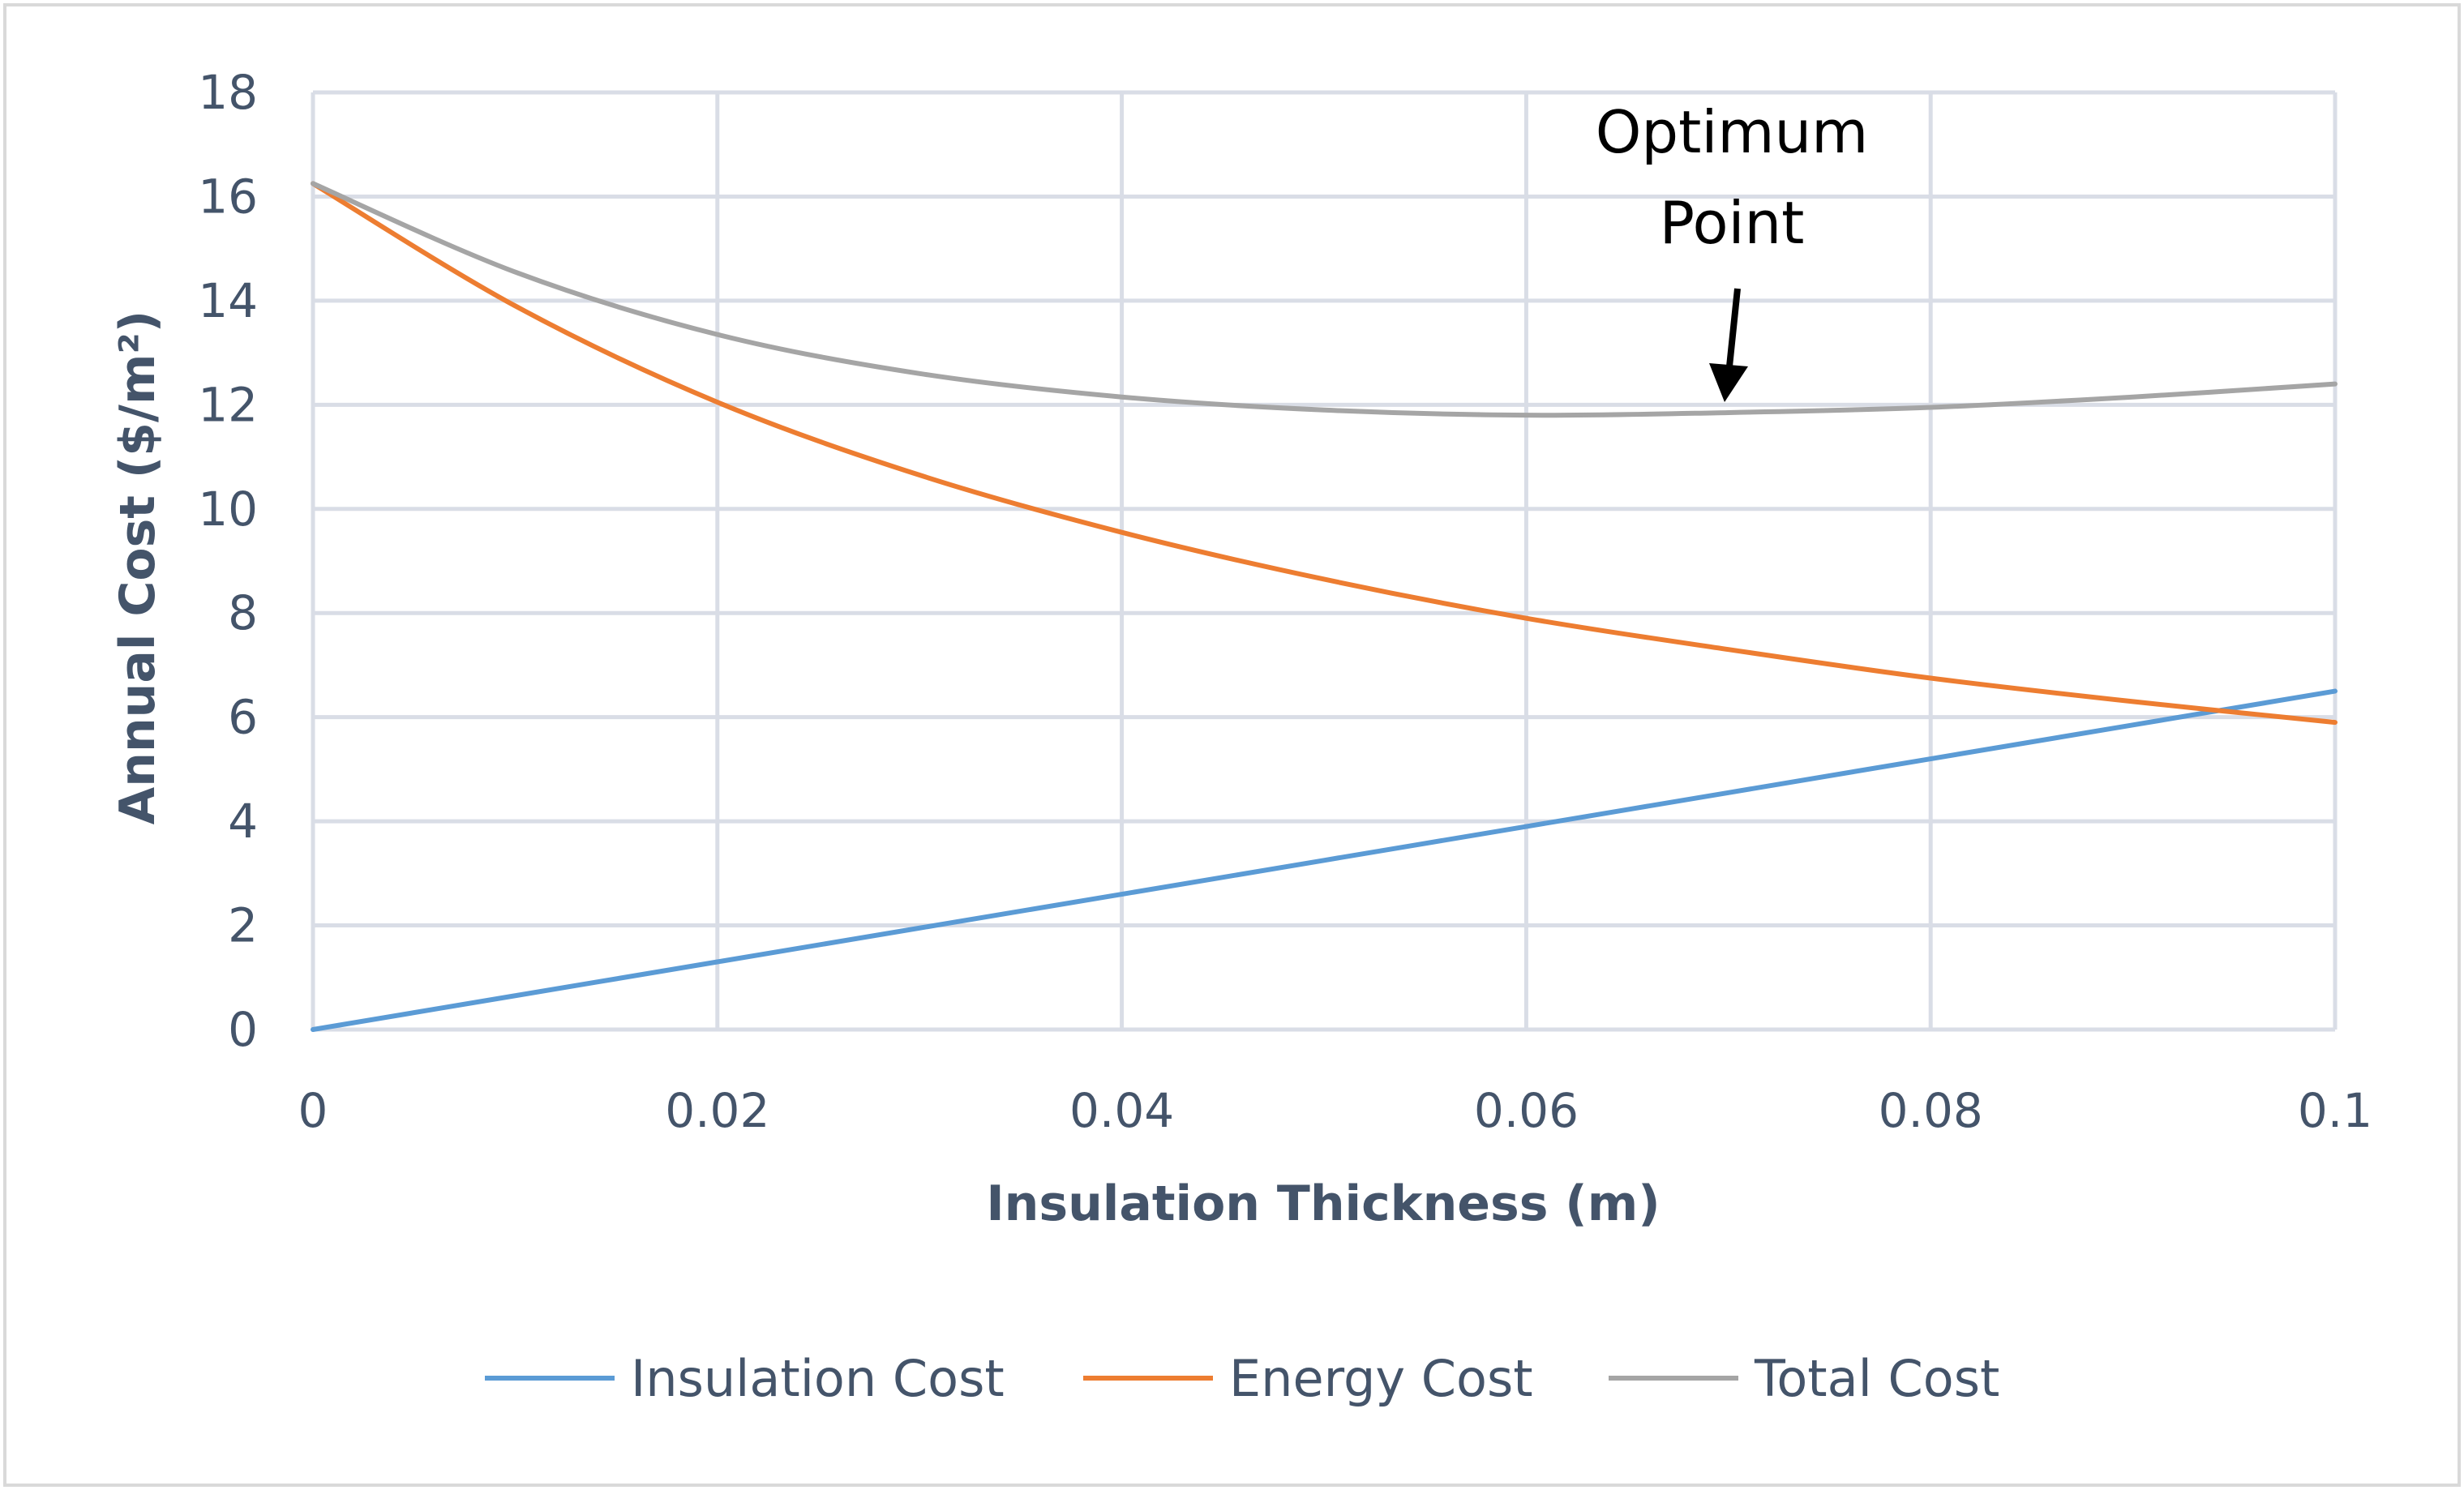  I want to click on legend-label-insulation-cost: Insulation Cost, so click(818, 1378).